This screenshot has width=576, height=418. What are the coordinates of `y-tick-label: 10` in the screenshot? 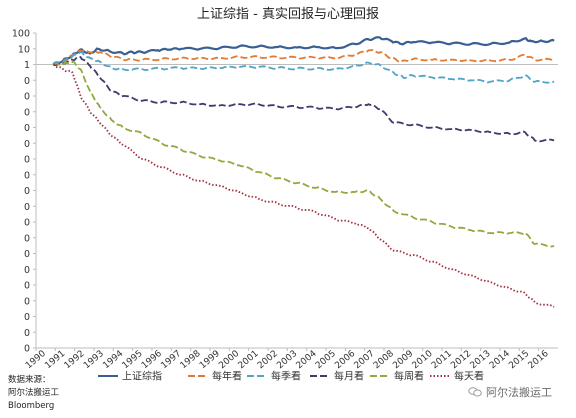 It's located at (24, 49).